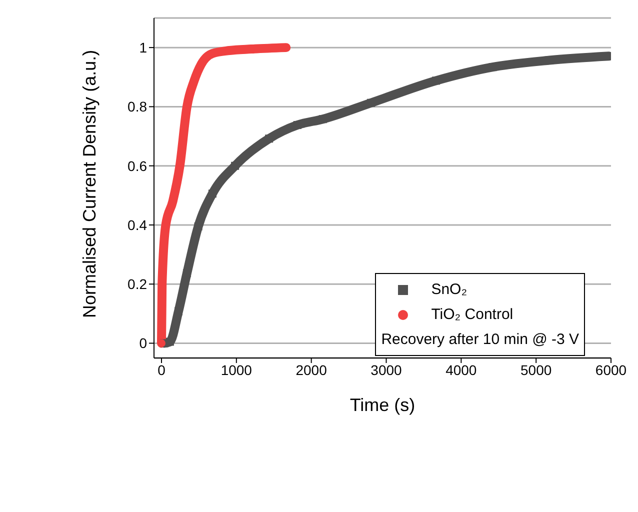  Describe the element at coordinates (138, 284) in the screenshot. I see `y-tick-label: 0.2` at that location.